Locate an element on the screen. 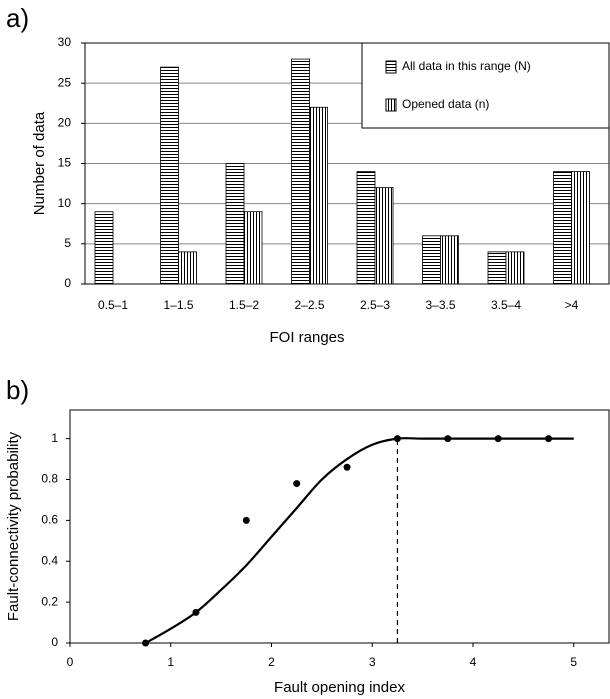  y-tick-label: 1 is located at coordinates (54, 438).